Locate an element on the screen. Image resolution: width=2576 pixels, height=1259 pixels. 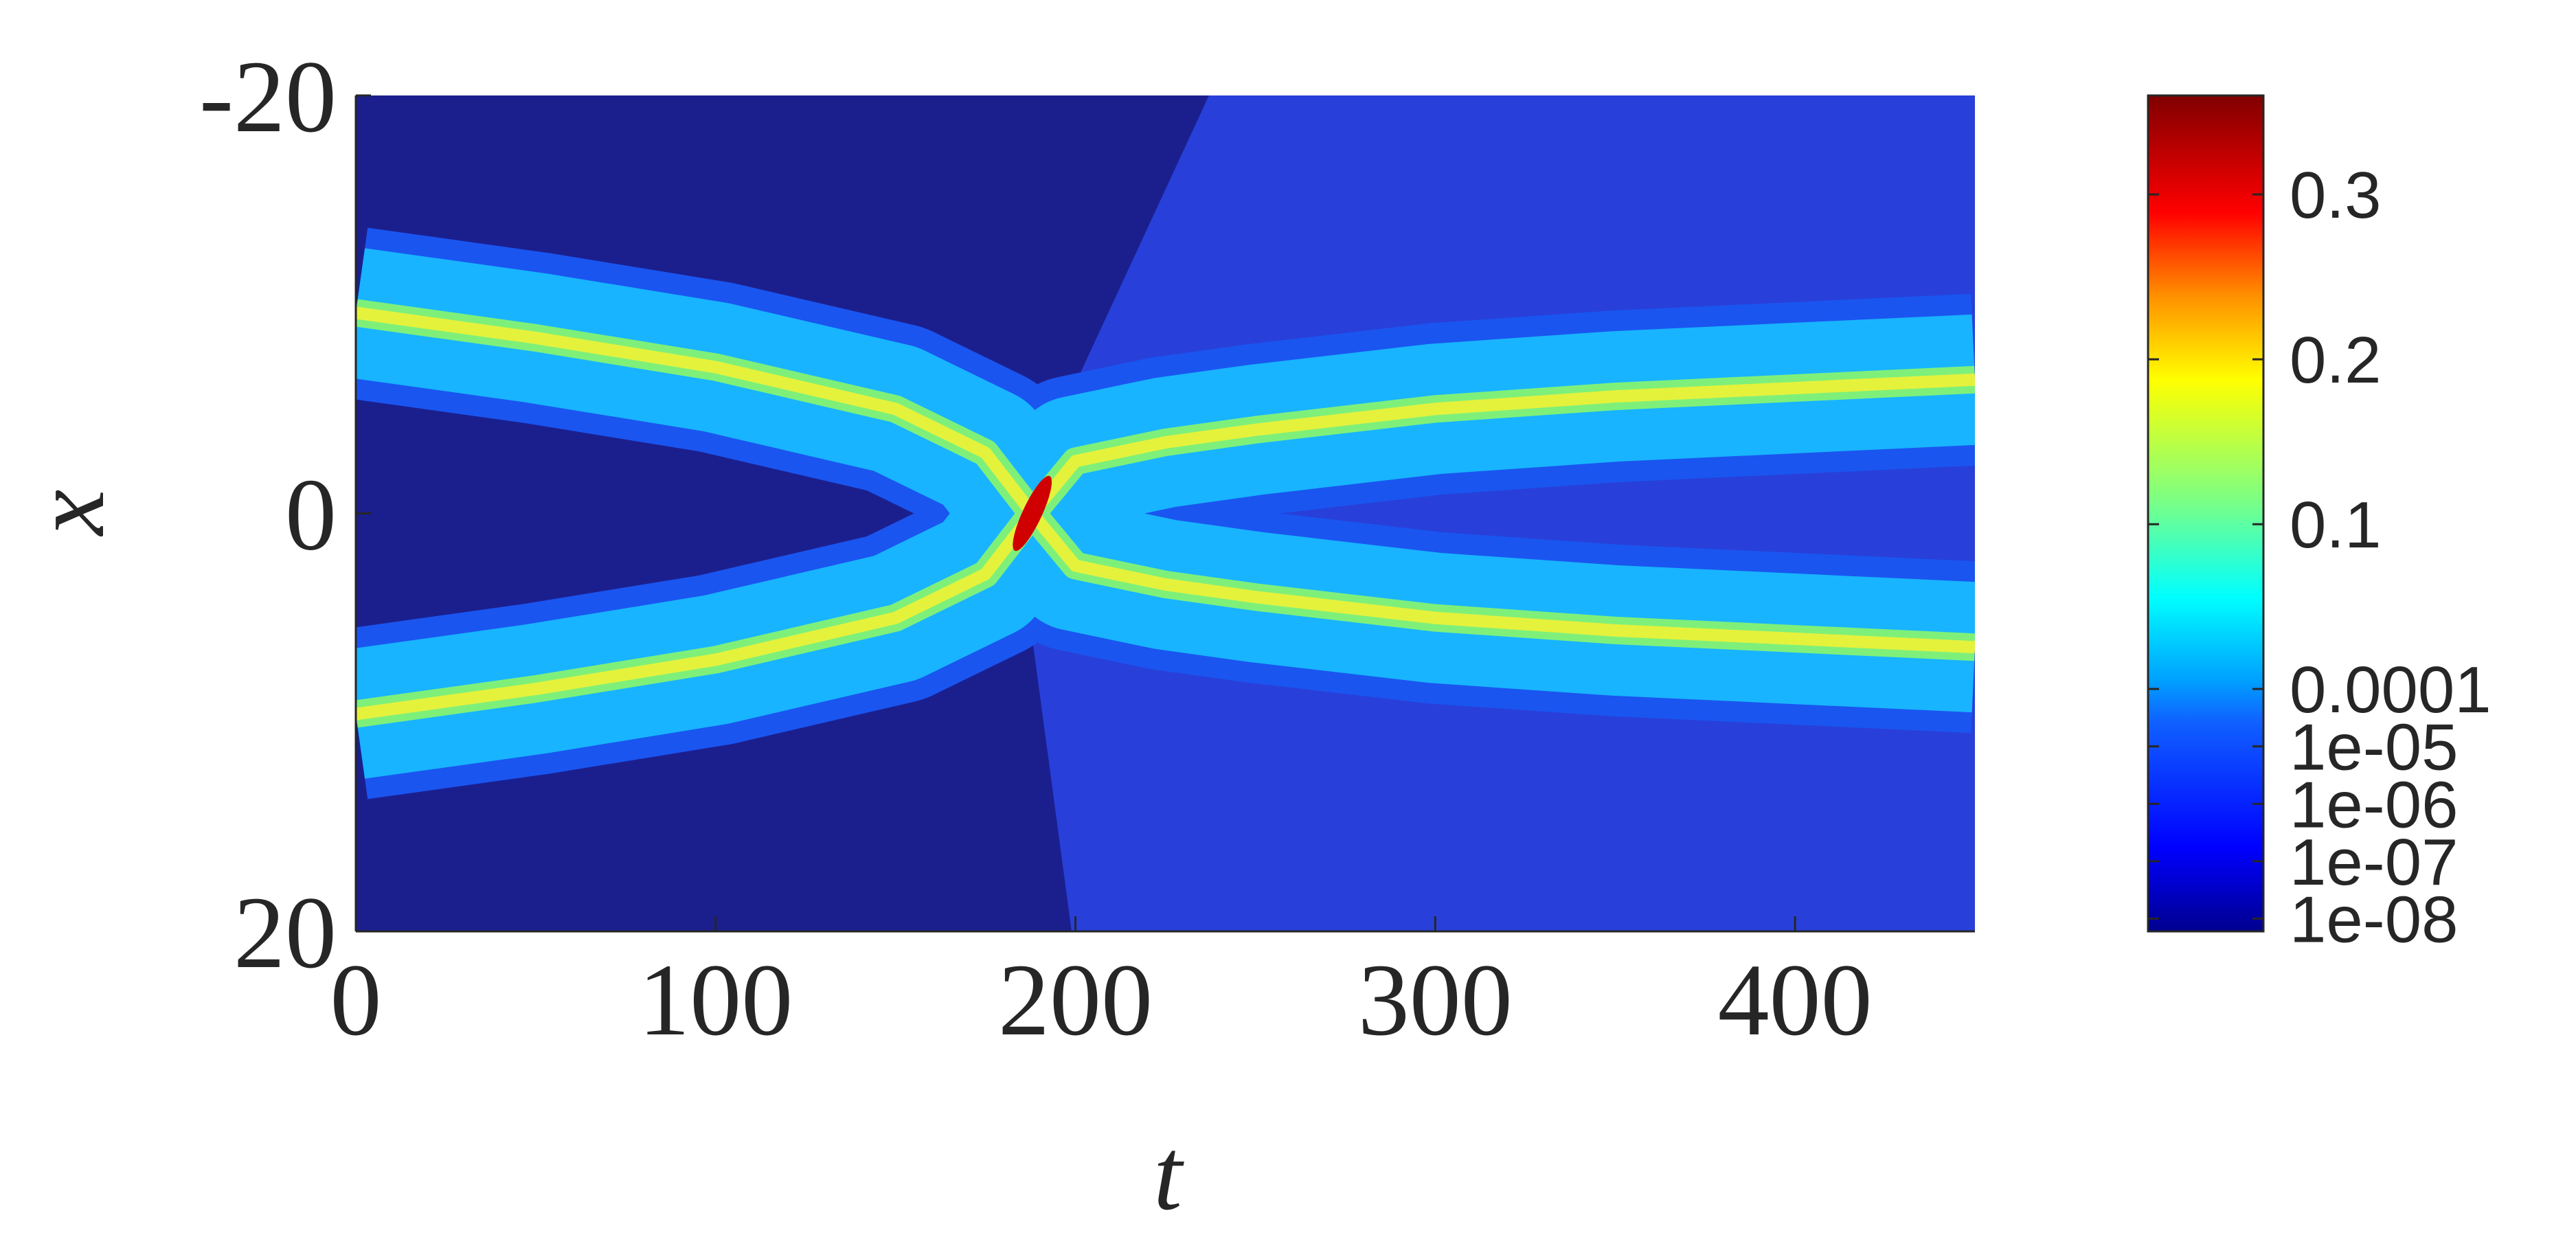
colorbar-tick-label: 1e-05 is located at coordinates (2374, 748).